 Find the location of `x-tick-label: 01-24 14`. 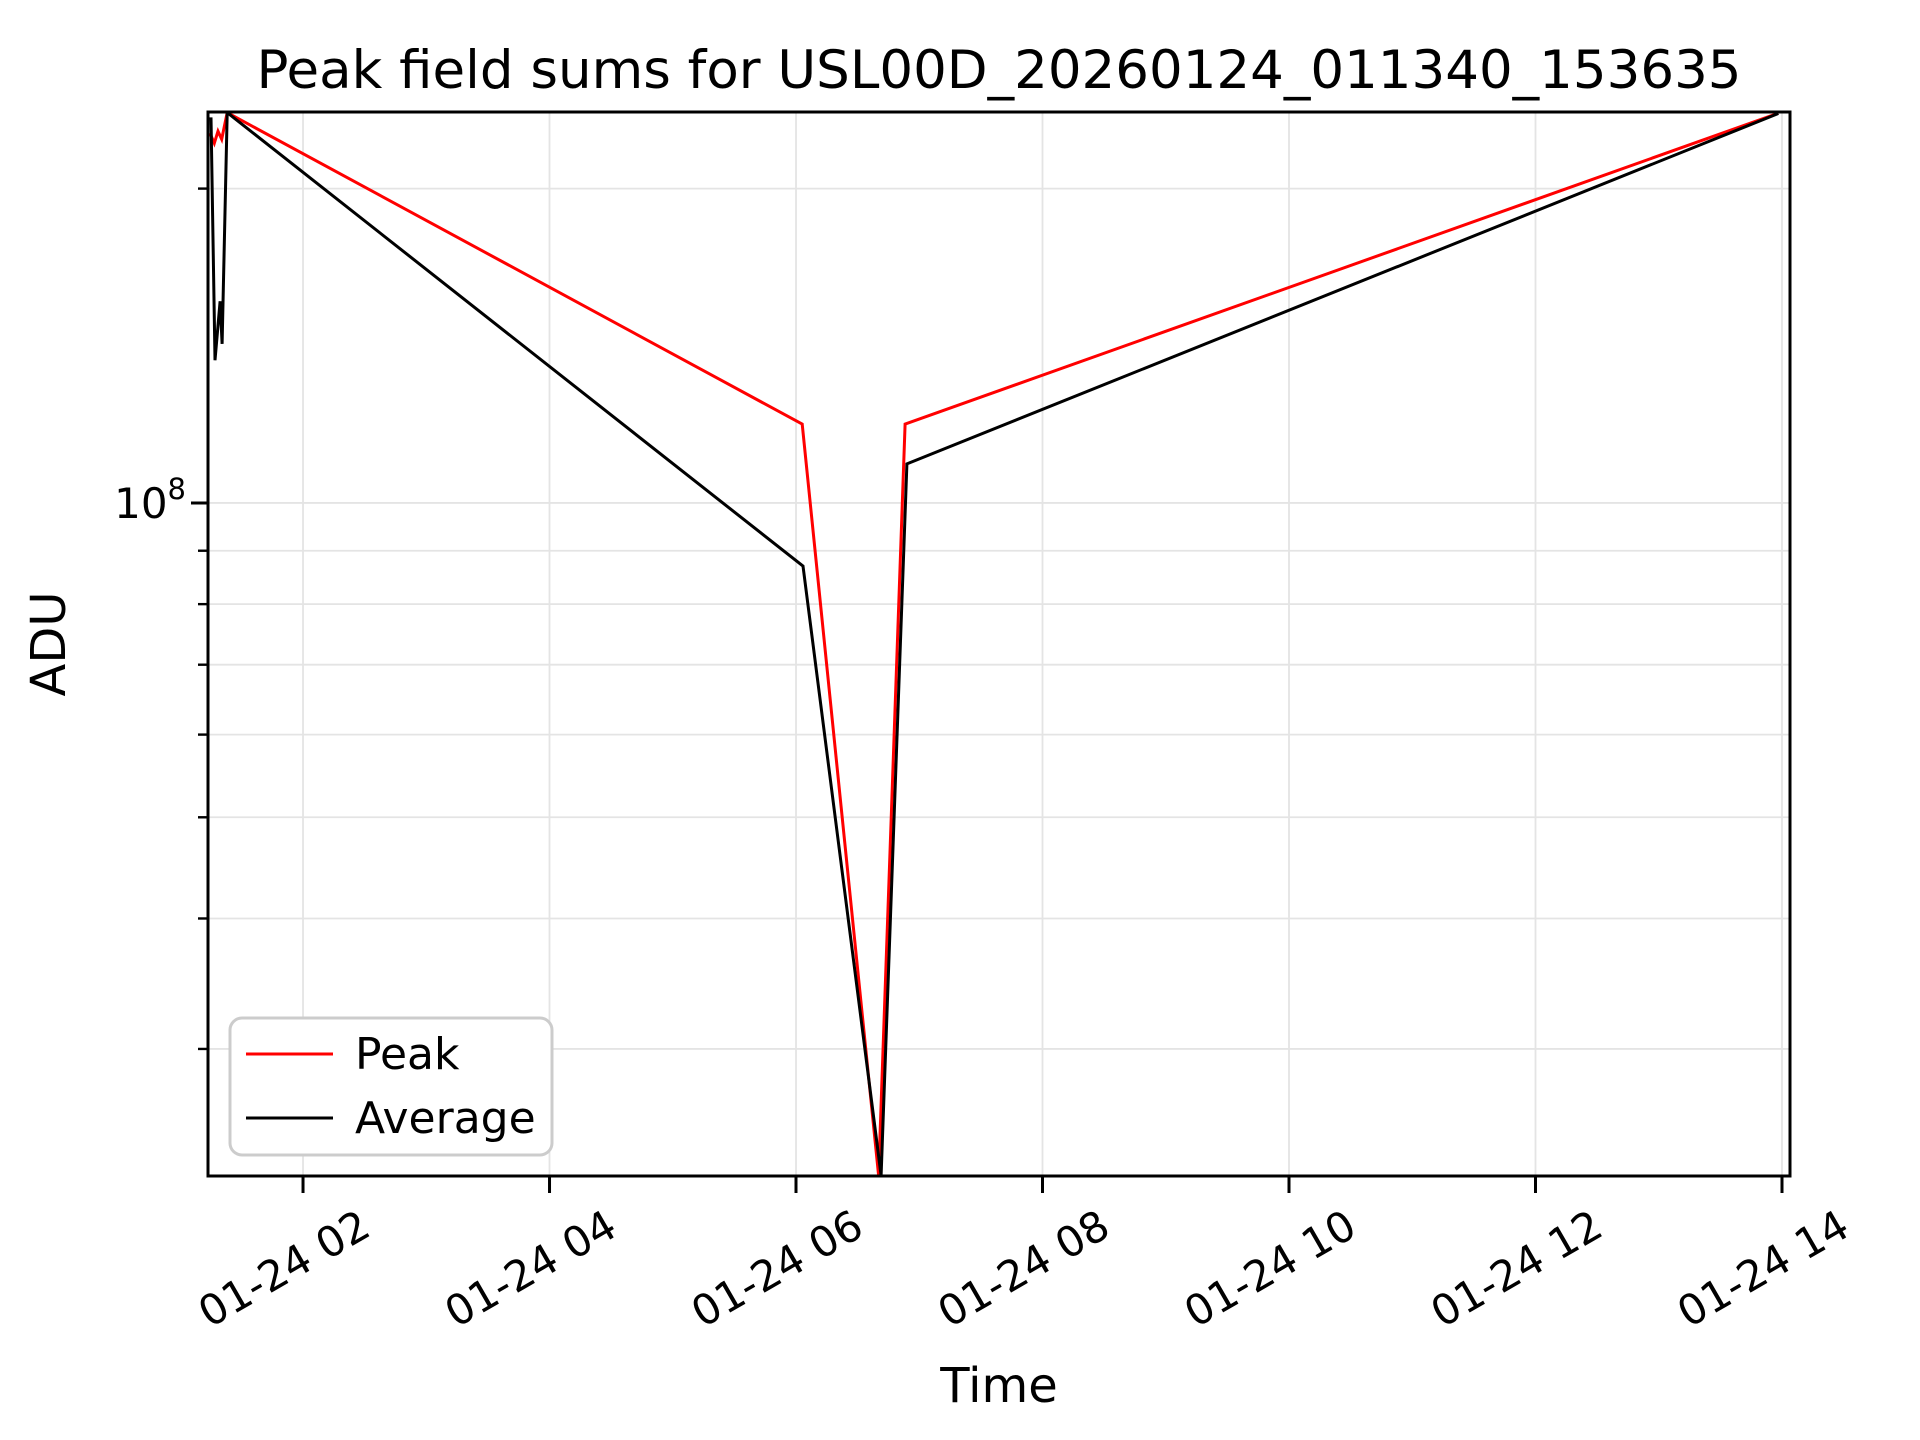

x-tick-label: 01-24 14 is located at coordinates (1763, 1268).